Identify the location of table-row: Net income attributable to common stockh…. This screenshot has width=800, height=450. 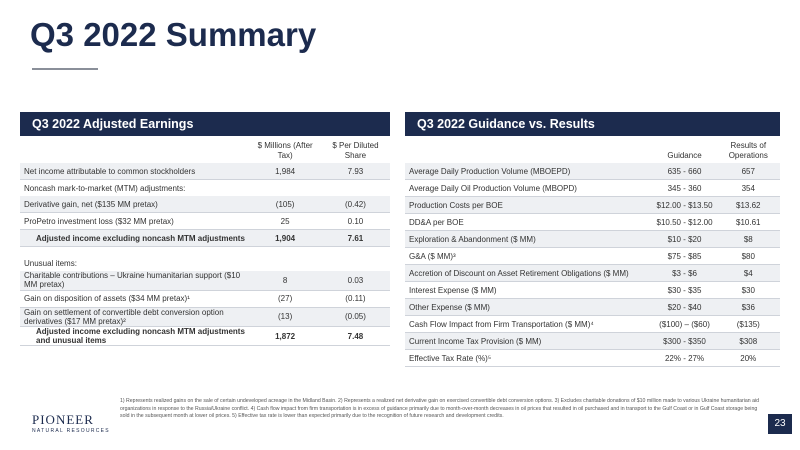
(205, 172).